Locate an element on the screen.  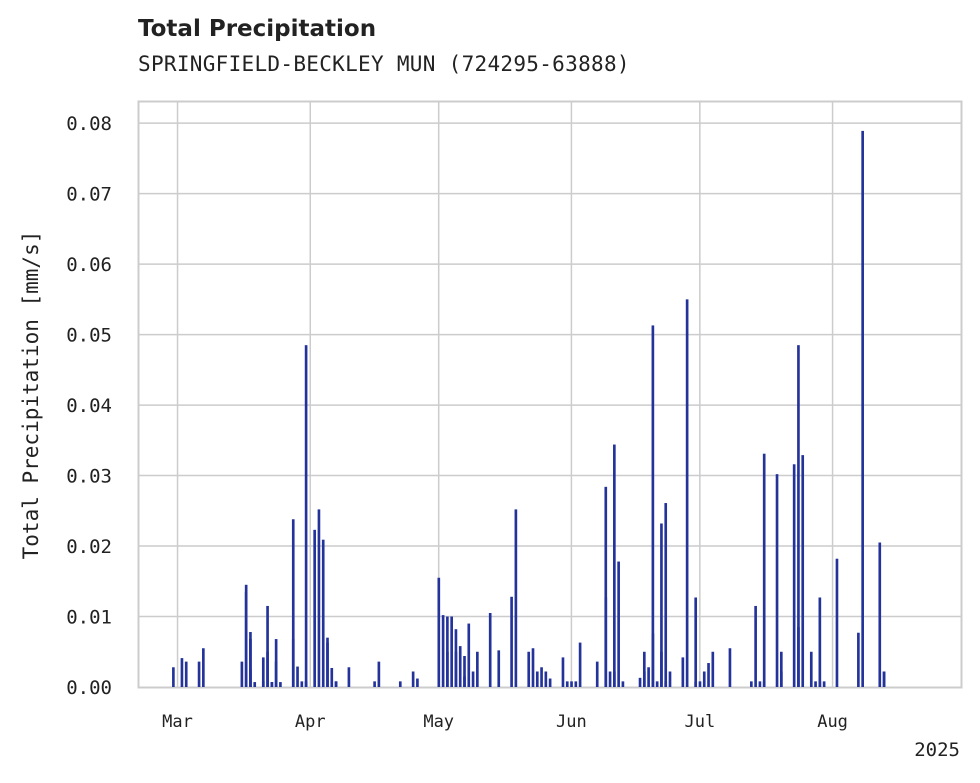
y-axis-label: Total Precipitation [mm/s] is located at coordinates (31, 395).